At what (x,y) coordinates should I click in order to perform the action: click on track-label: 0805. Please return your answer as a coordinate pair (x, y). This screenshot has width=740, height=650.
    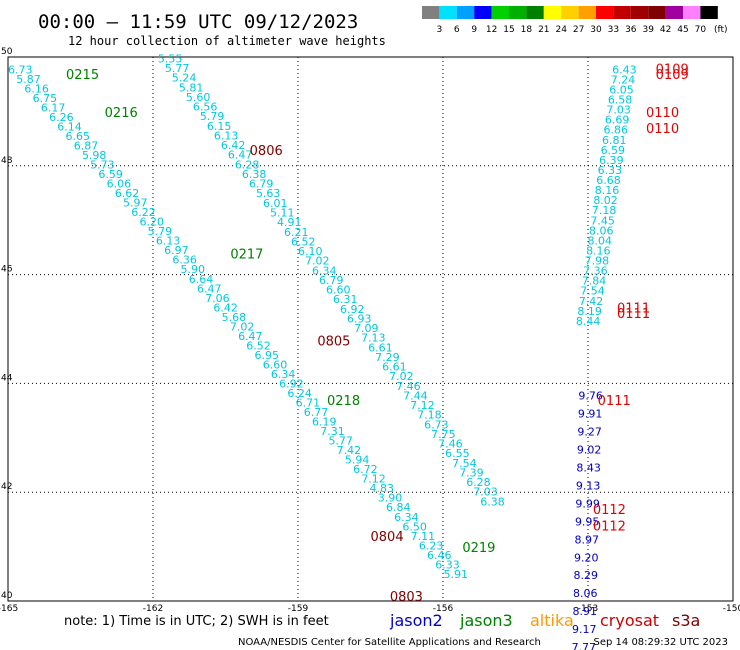
    Looking at the image, I should click on (333, 341).